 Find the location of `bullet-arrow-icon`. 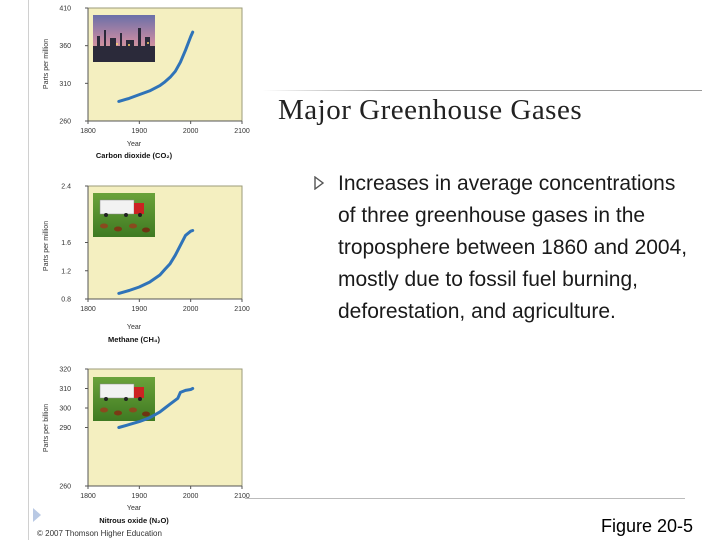

bullet-arrow-icon is located at coordinates (319, 183).